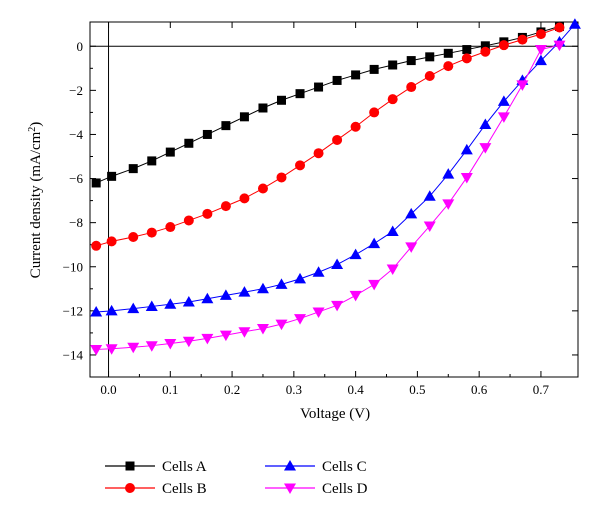 The height and width of the screenshot is (520, 600). I want to click on y-axis-title-close: ), so click(36, 124).